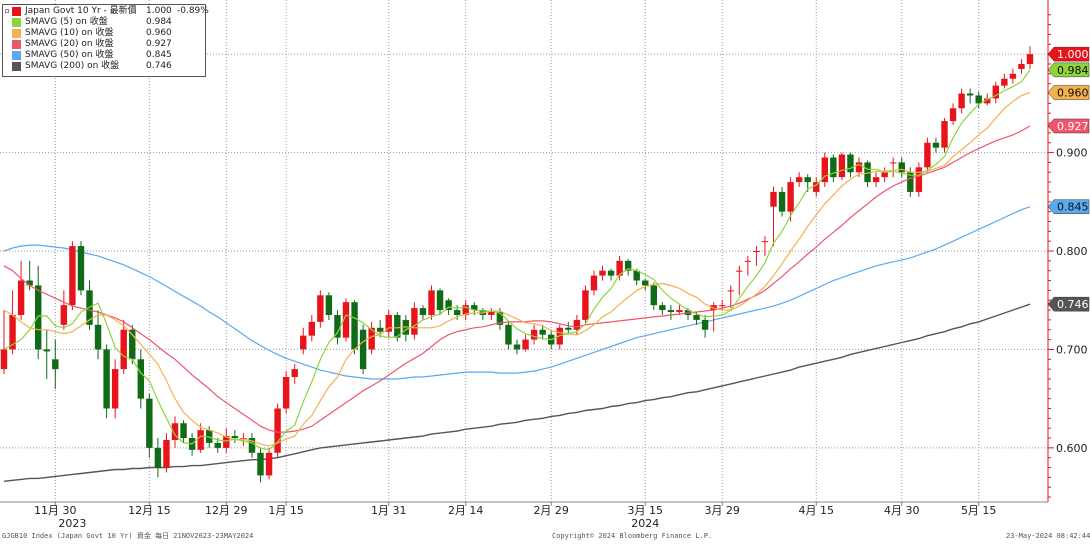 Image resolution: width=1090 pixels, height=545 pixels. I want to click on legend-swatch-sma200, so click(16, 66).